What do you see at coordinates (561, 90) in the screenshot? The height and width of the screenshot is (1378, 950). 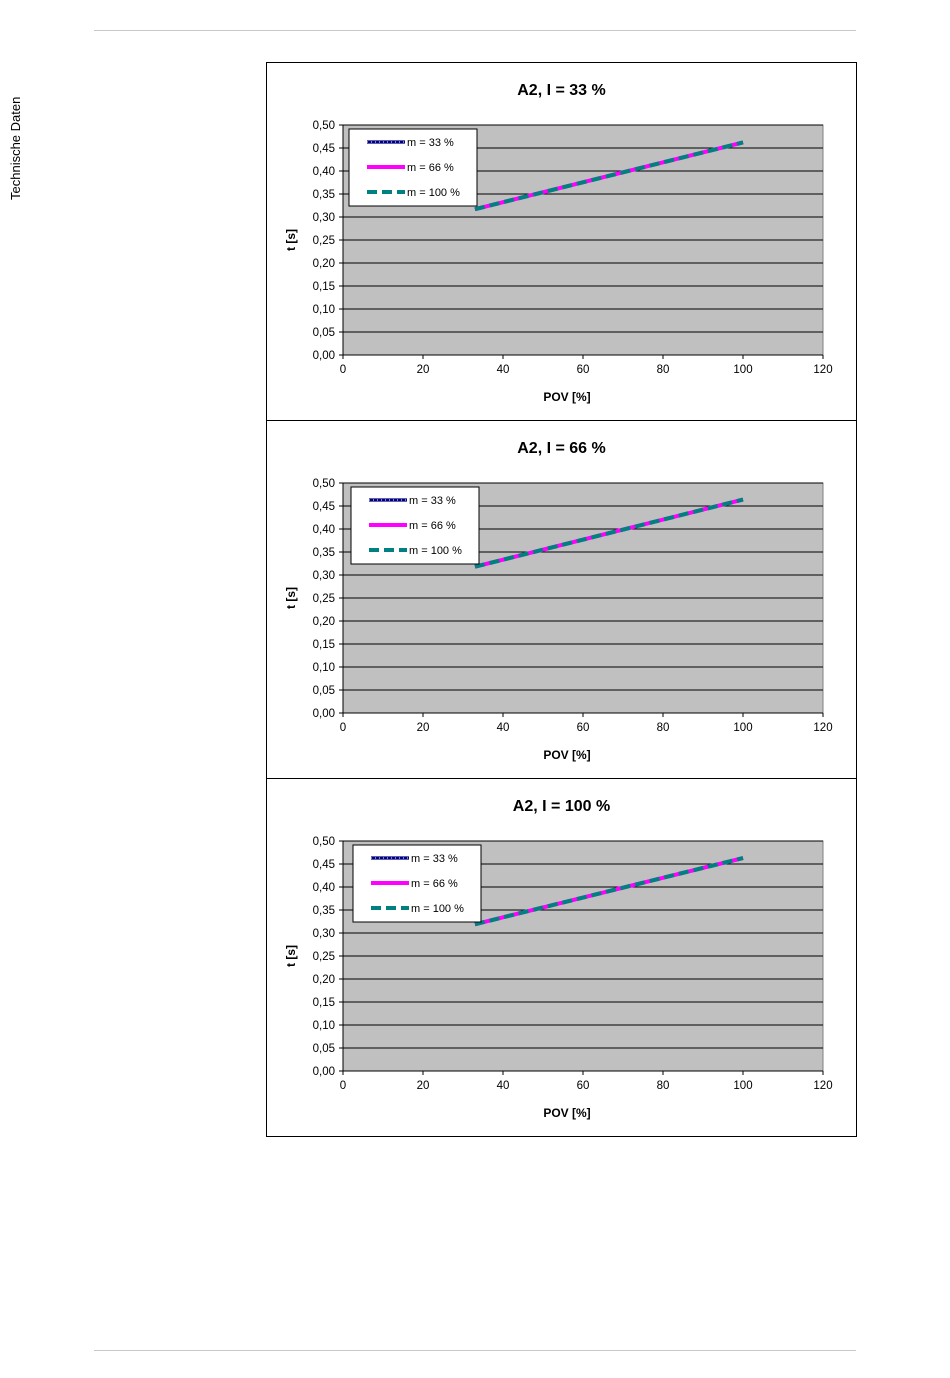 I see `chart-title: A2, I = 33 %` at bounding box center [561, 90].